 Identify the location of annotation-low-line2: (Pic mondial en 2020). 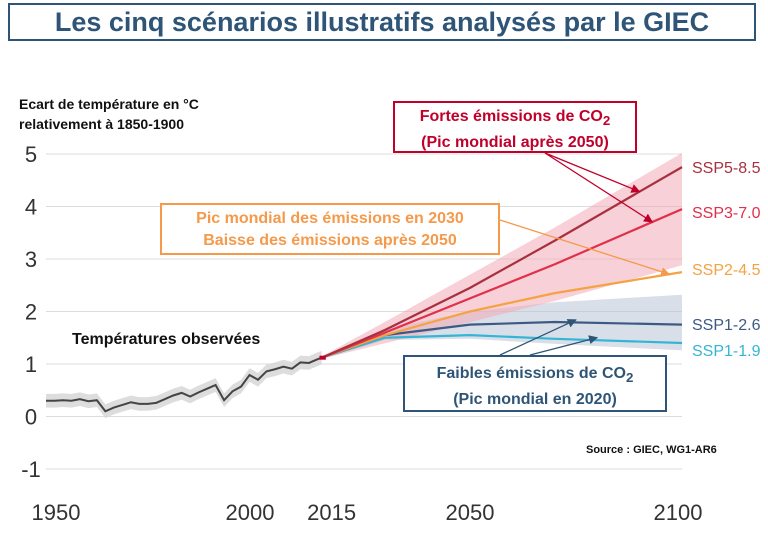
(535, 400).